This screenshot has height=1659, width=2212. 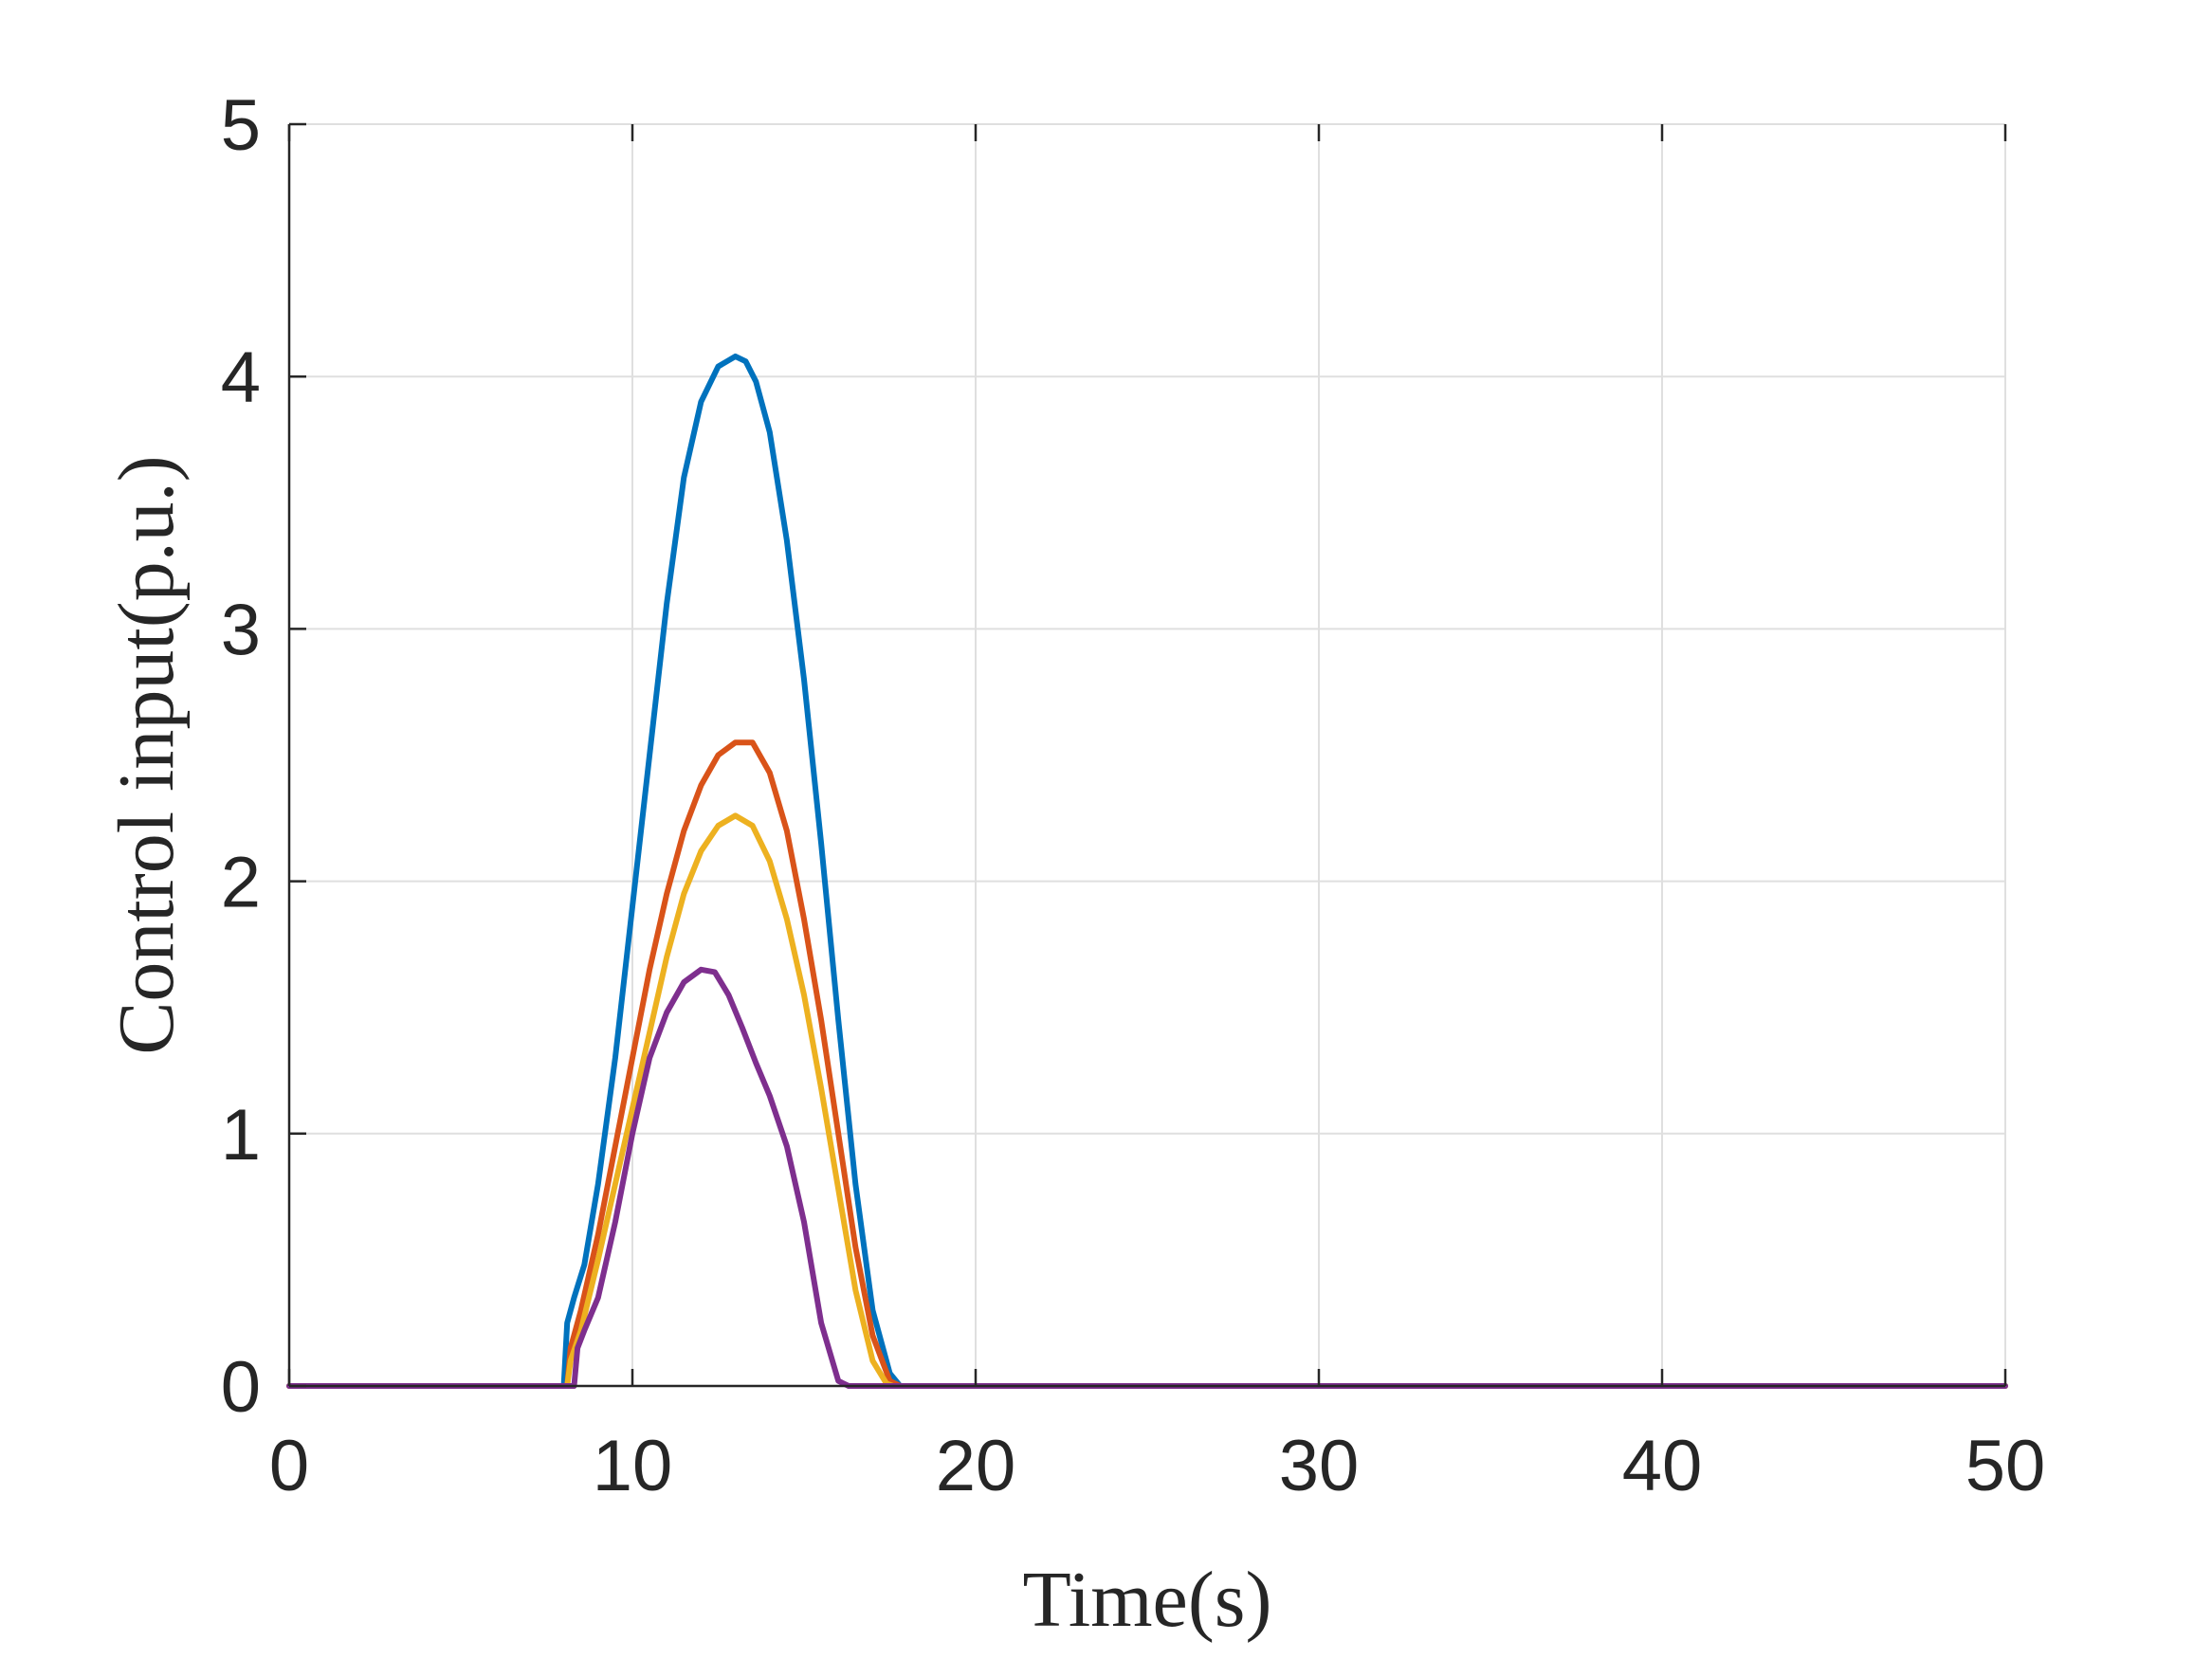 What do you see at coordinates (1319, 1466) in the screenshot?
I see `x-tick-label: 30` at bounding box center [1319, 1466].